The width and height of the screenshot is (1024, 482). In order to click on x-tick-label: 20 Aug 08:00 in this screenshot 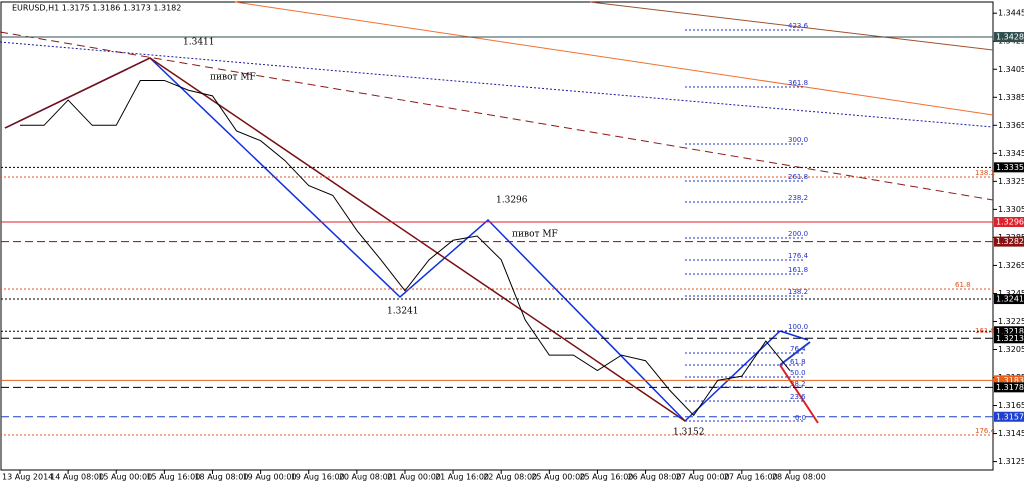, I will do `click(366, 477)`.